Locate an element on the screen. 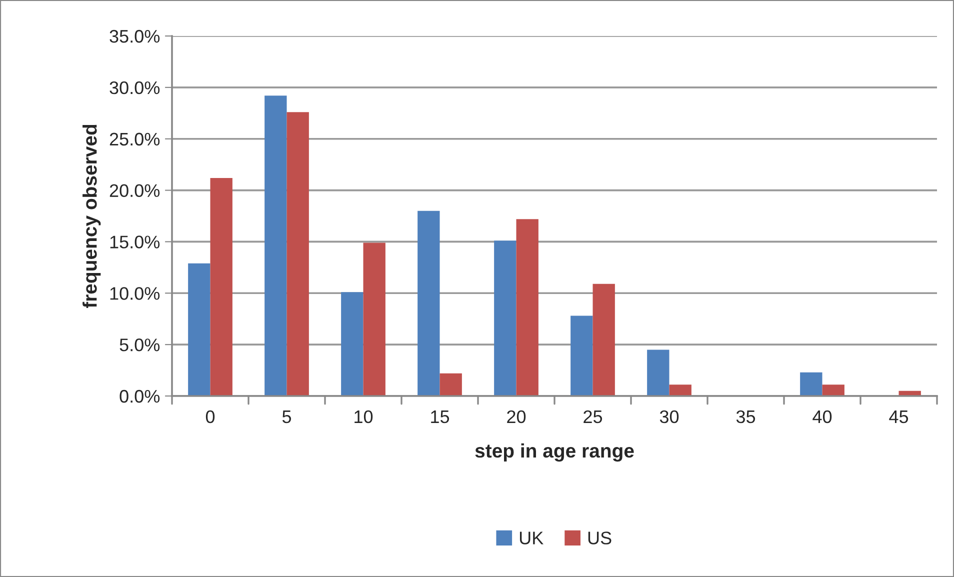 This screenshot has height=577, width=954. x-tick-label: 45 is located at coordinates (898, 417).